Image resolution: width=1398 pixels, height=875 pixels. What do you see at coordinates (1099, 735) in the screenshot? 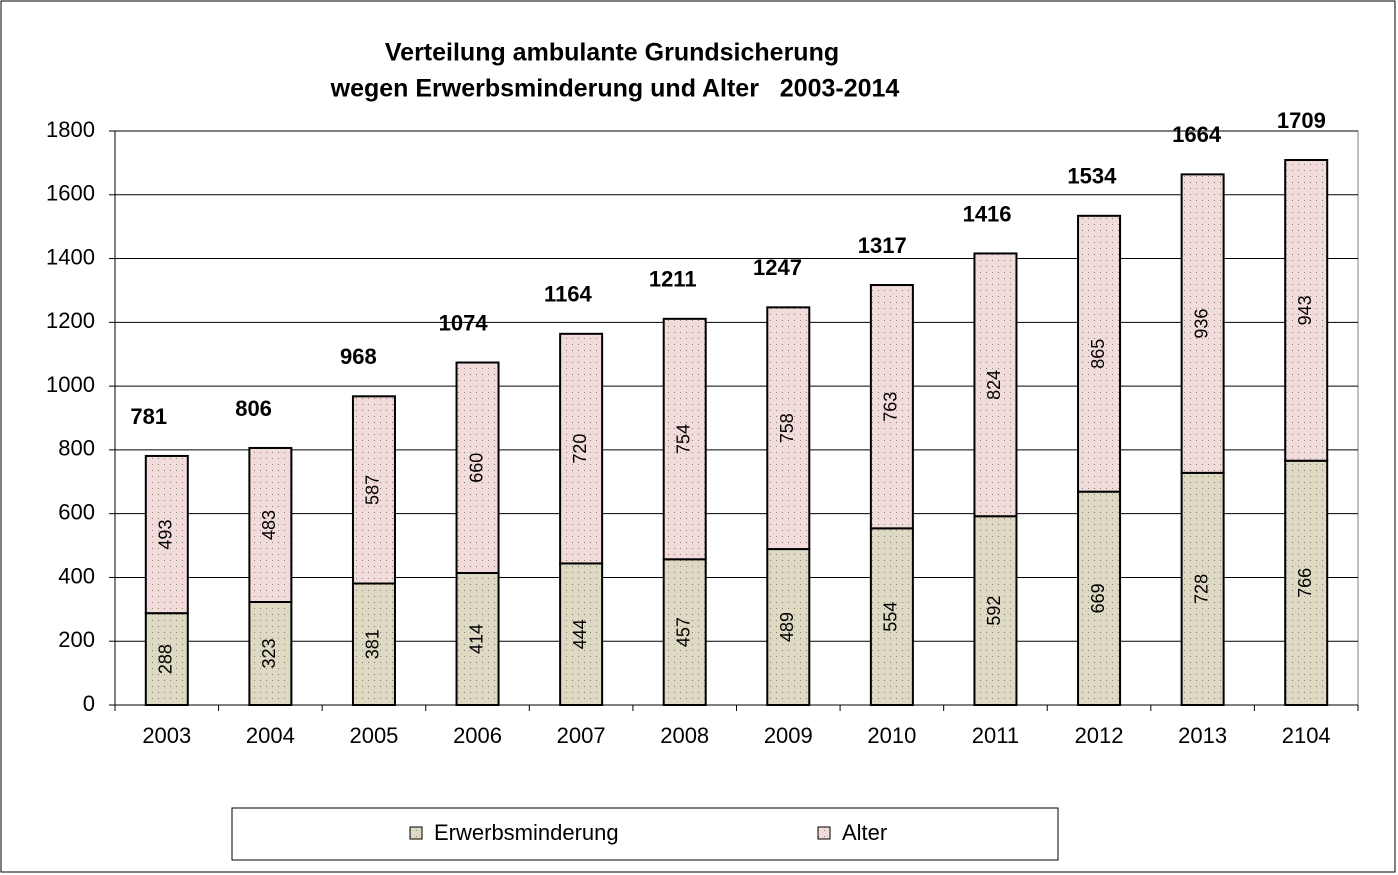
I see `x-tick-label: 2012` at bounding box center [1099, 735].